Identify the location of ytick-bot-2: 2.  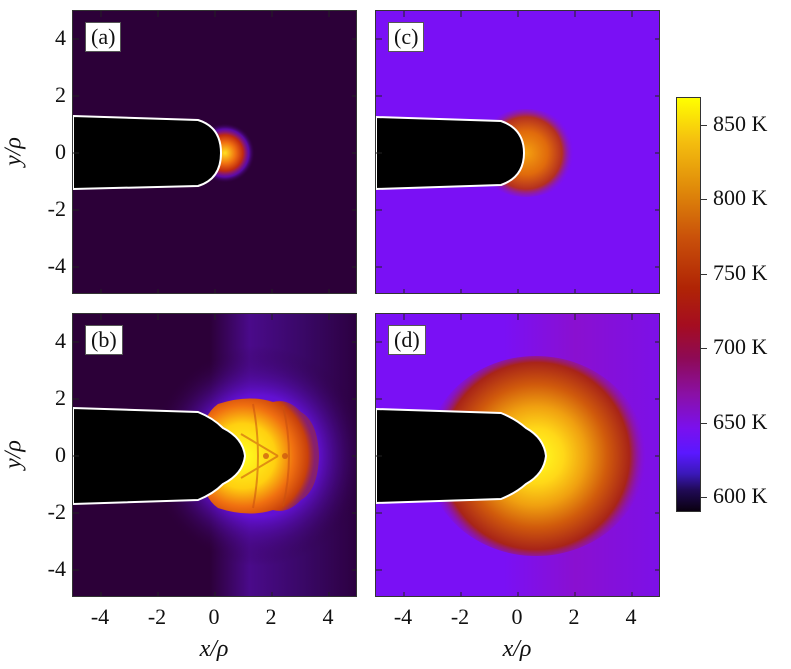
(60, 397).